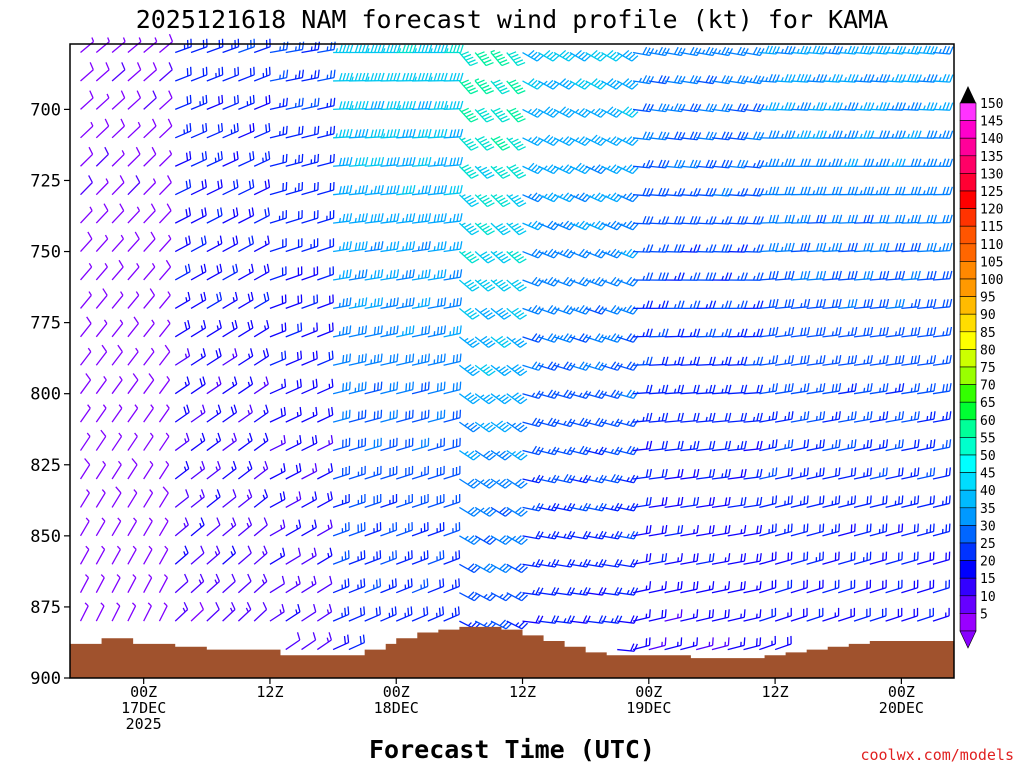  What do you see at coordinates (988, 579) in the screenshot?
I see `colorbar-label: 15` at bounding box center [988, 579].